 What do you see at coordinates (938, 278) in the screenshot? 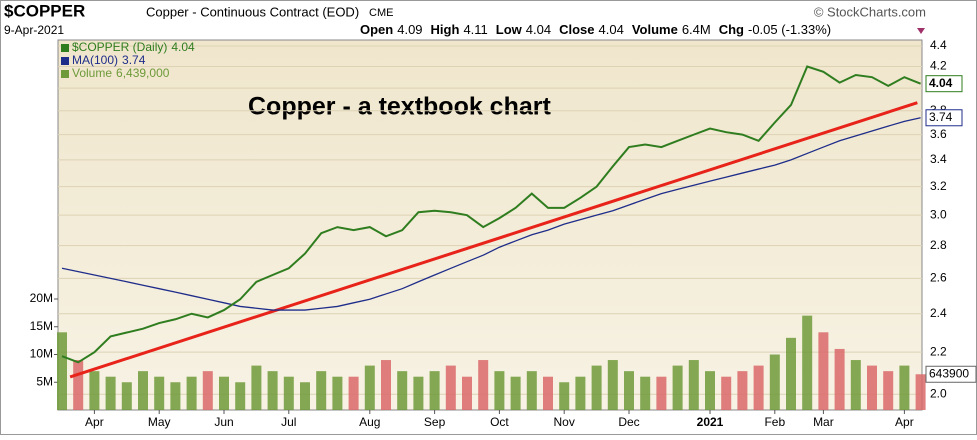
I see `y-tick-label: 2.6` at bounding box center [938, 278].